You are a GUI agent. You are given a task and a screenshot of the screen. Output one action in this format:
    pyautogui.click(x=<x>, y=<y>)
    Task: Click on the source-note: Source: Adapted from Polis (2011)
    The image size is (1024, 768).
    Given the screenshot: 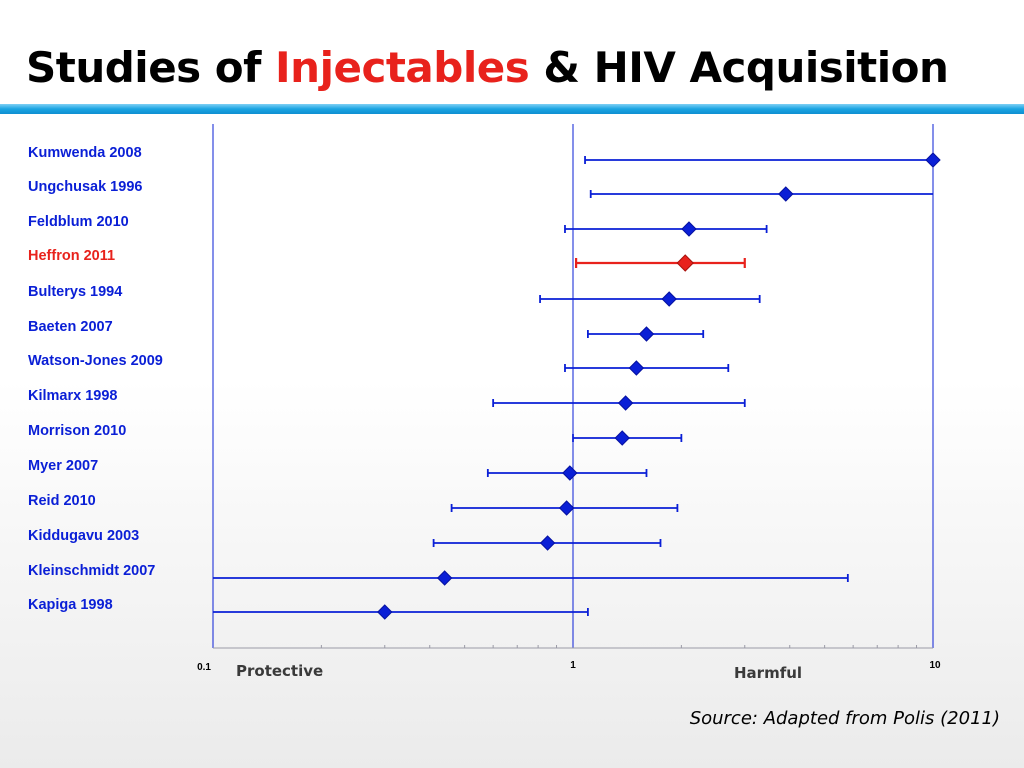 What is the action you would take?
    pyautogui.click(x=844, y=718)
    